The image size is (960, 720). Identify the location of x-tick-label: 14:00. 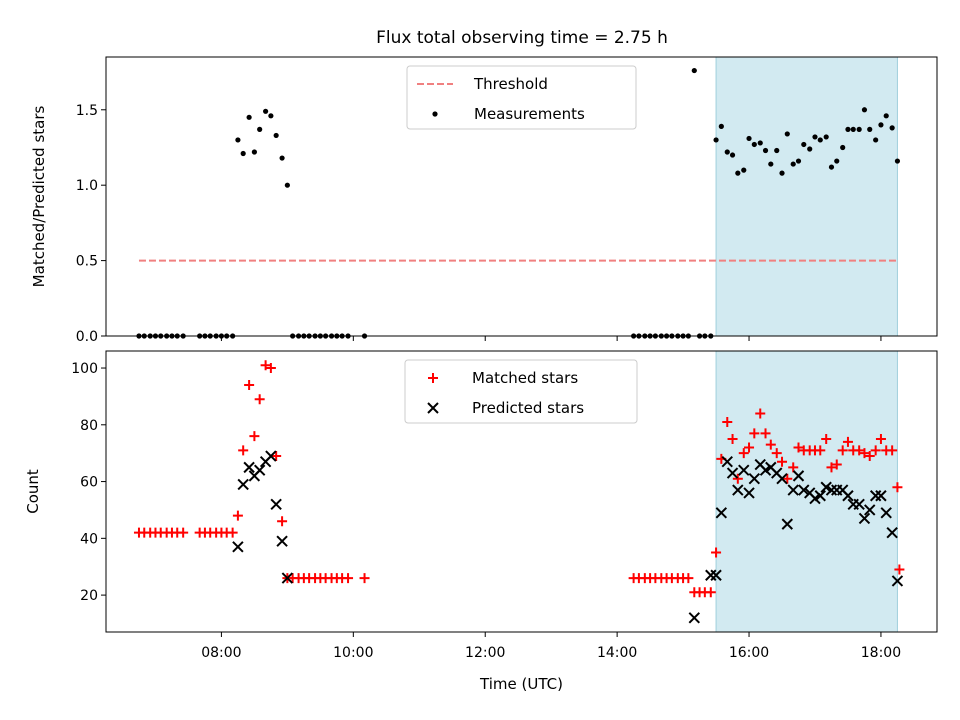
(617, 653).